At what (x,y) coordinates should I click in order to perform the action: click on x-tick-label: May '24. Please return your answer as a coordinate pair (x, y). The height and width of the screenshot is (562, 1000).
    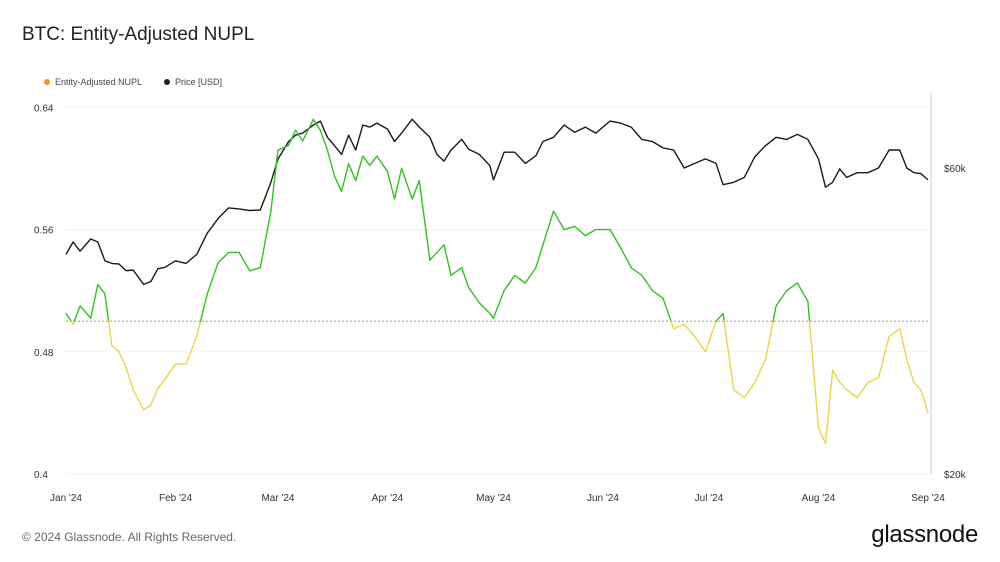
    Looking at the image, I should click on (493, 498).